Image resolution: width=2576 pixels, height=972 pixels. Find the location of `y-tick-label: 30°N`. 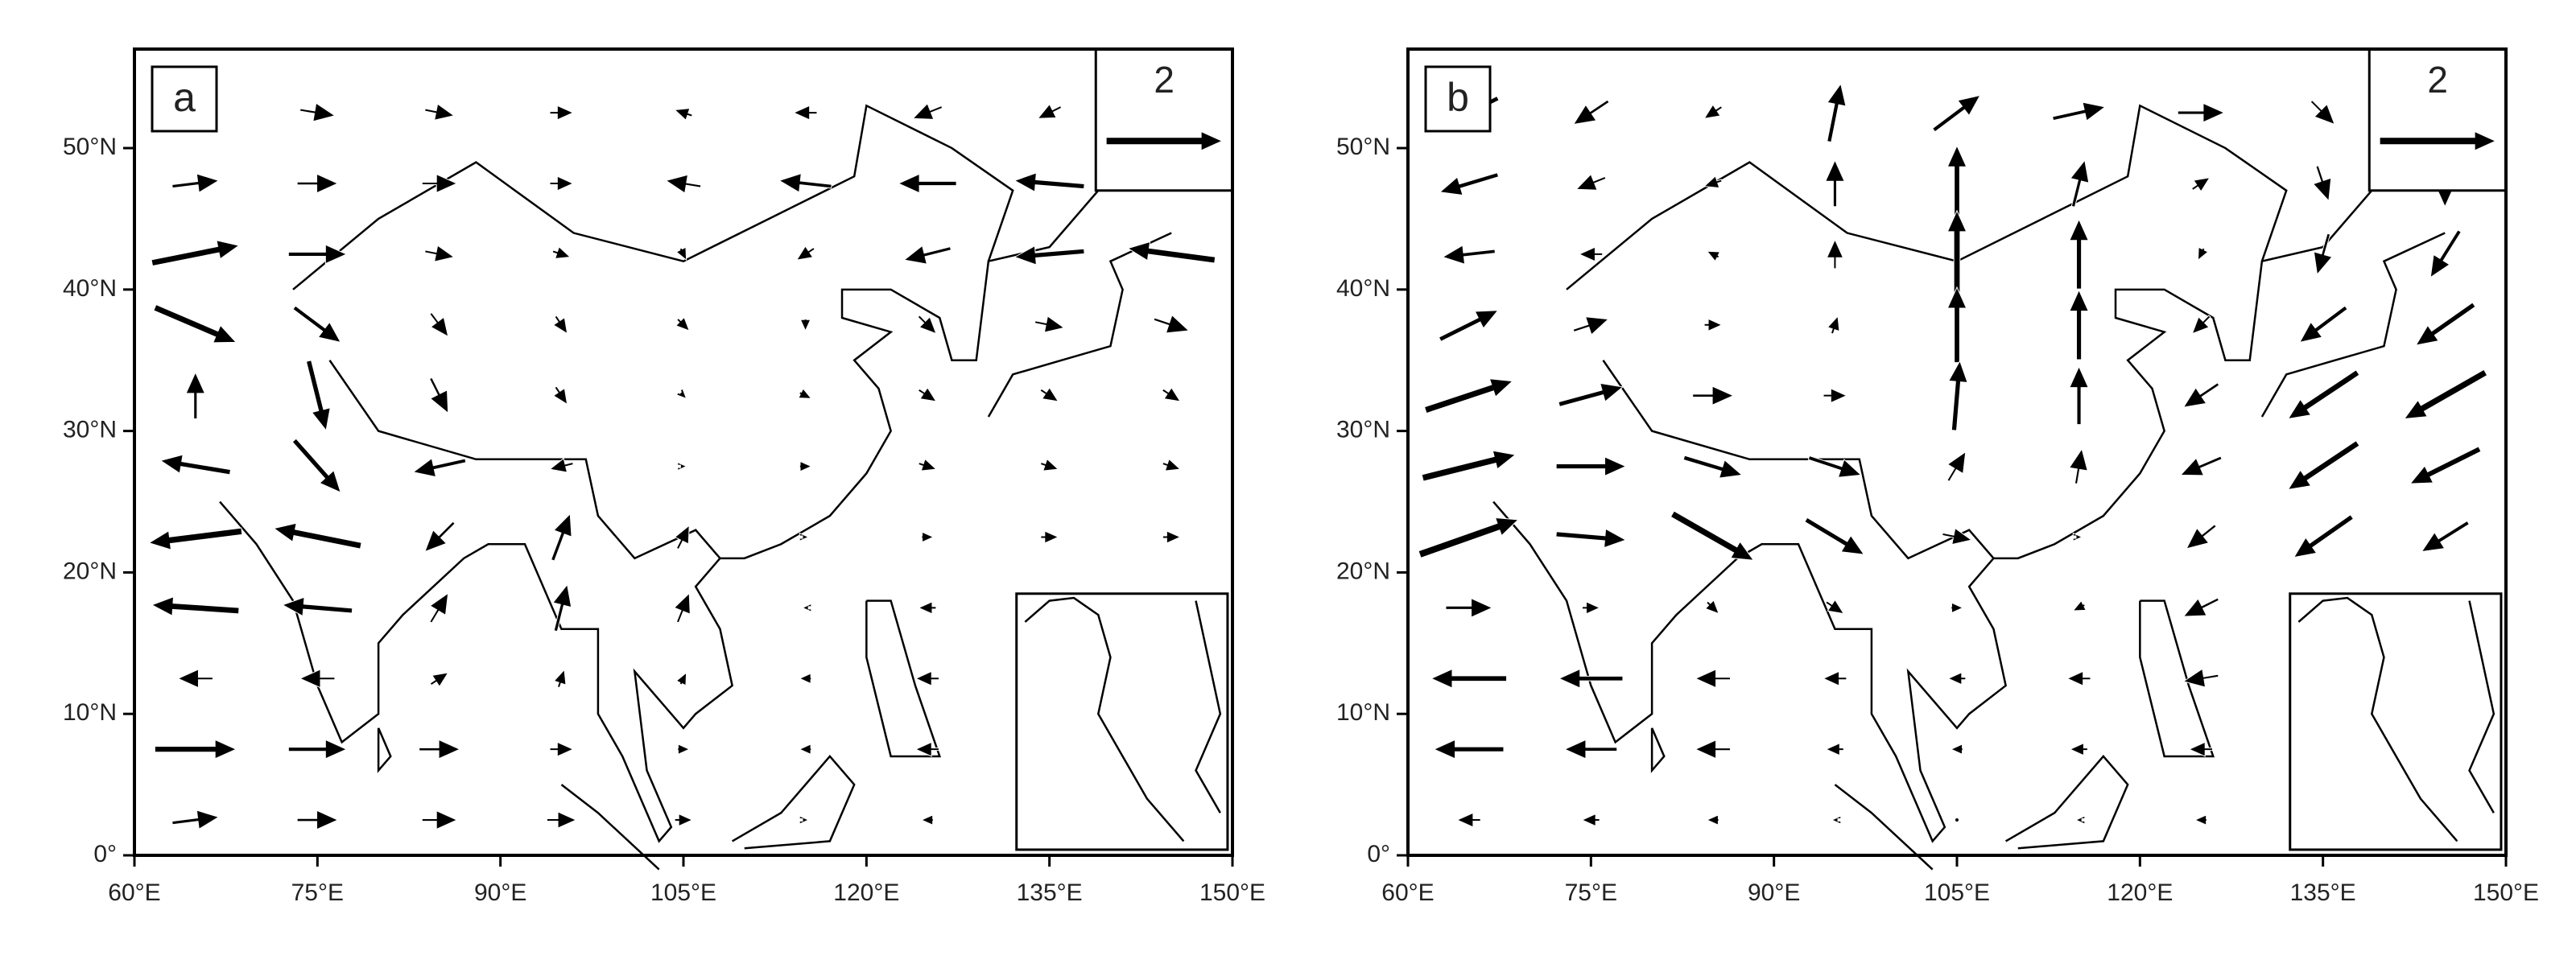

y-tick-label: 30°N is located at coordinates (1363, 430).